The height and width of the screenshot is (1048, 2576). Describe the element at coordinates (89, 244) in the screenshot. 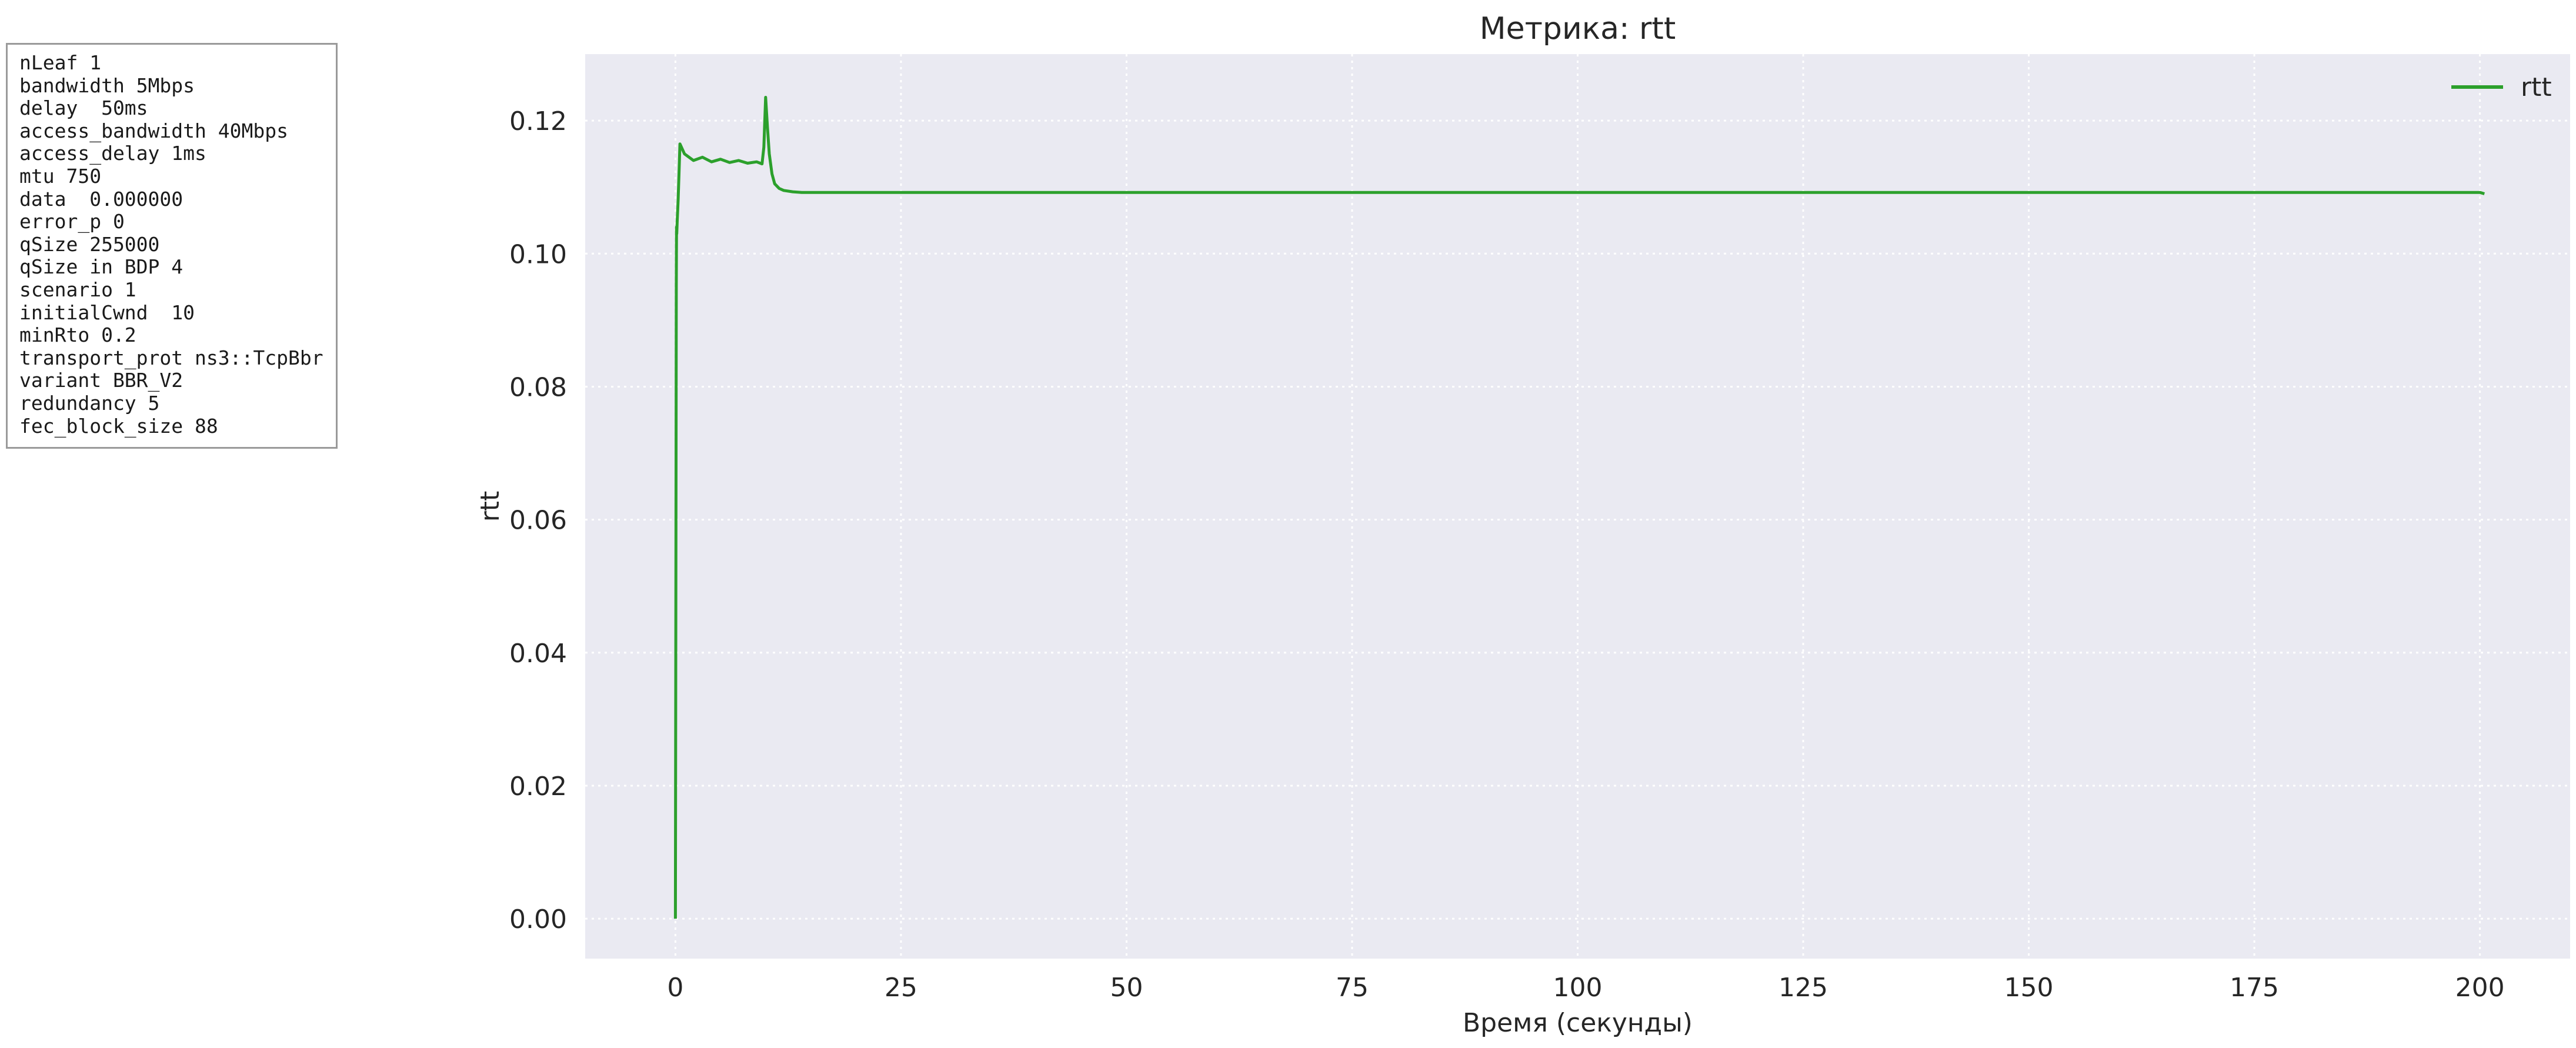

I see `param-line: qSize 255000` at that location.